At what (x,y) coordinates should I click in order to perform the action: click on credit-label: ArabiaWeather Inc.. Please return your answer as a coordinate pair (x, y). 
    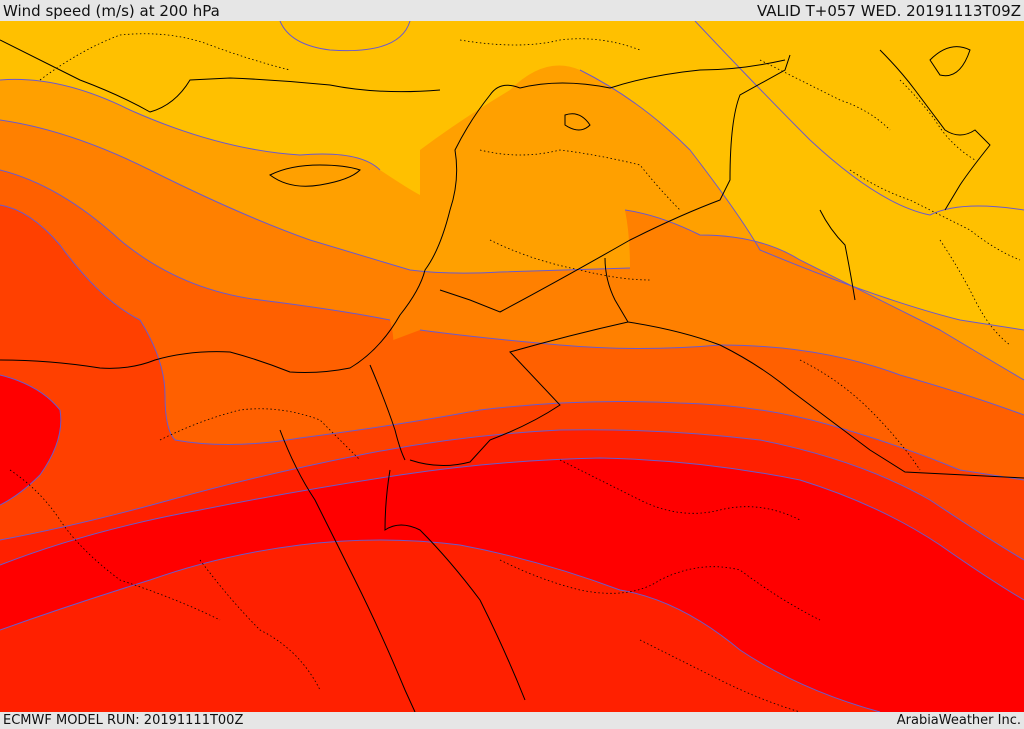
    Looking at the image, I should click on (958, 720).